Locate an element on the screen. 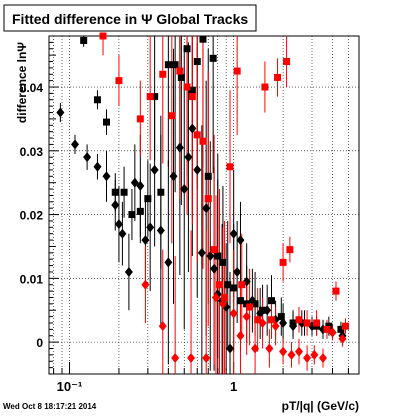 The height and width of the screenshot is (419, 400). x-tick-label: 1 is located at coordinates (233, 386).